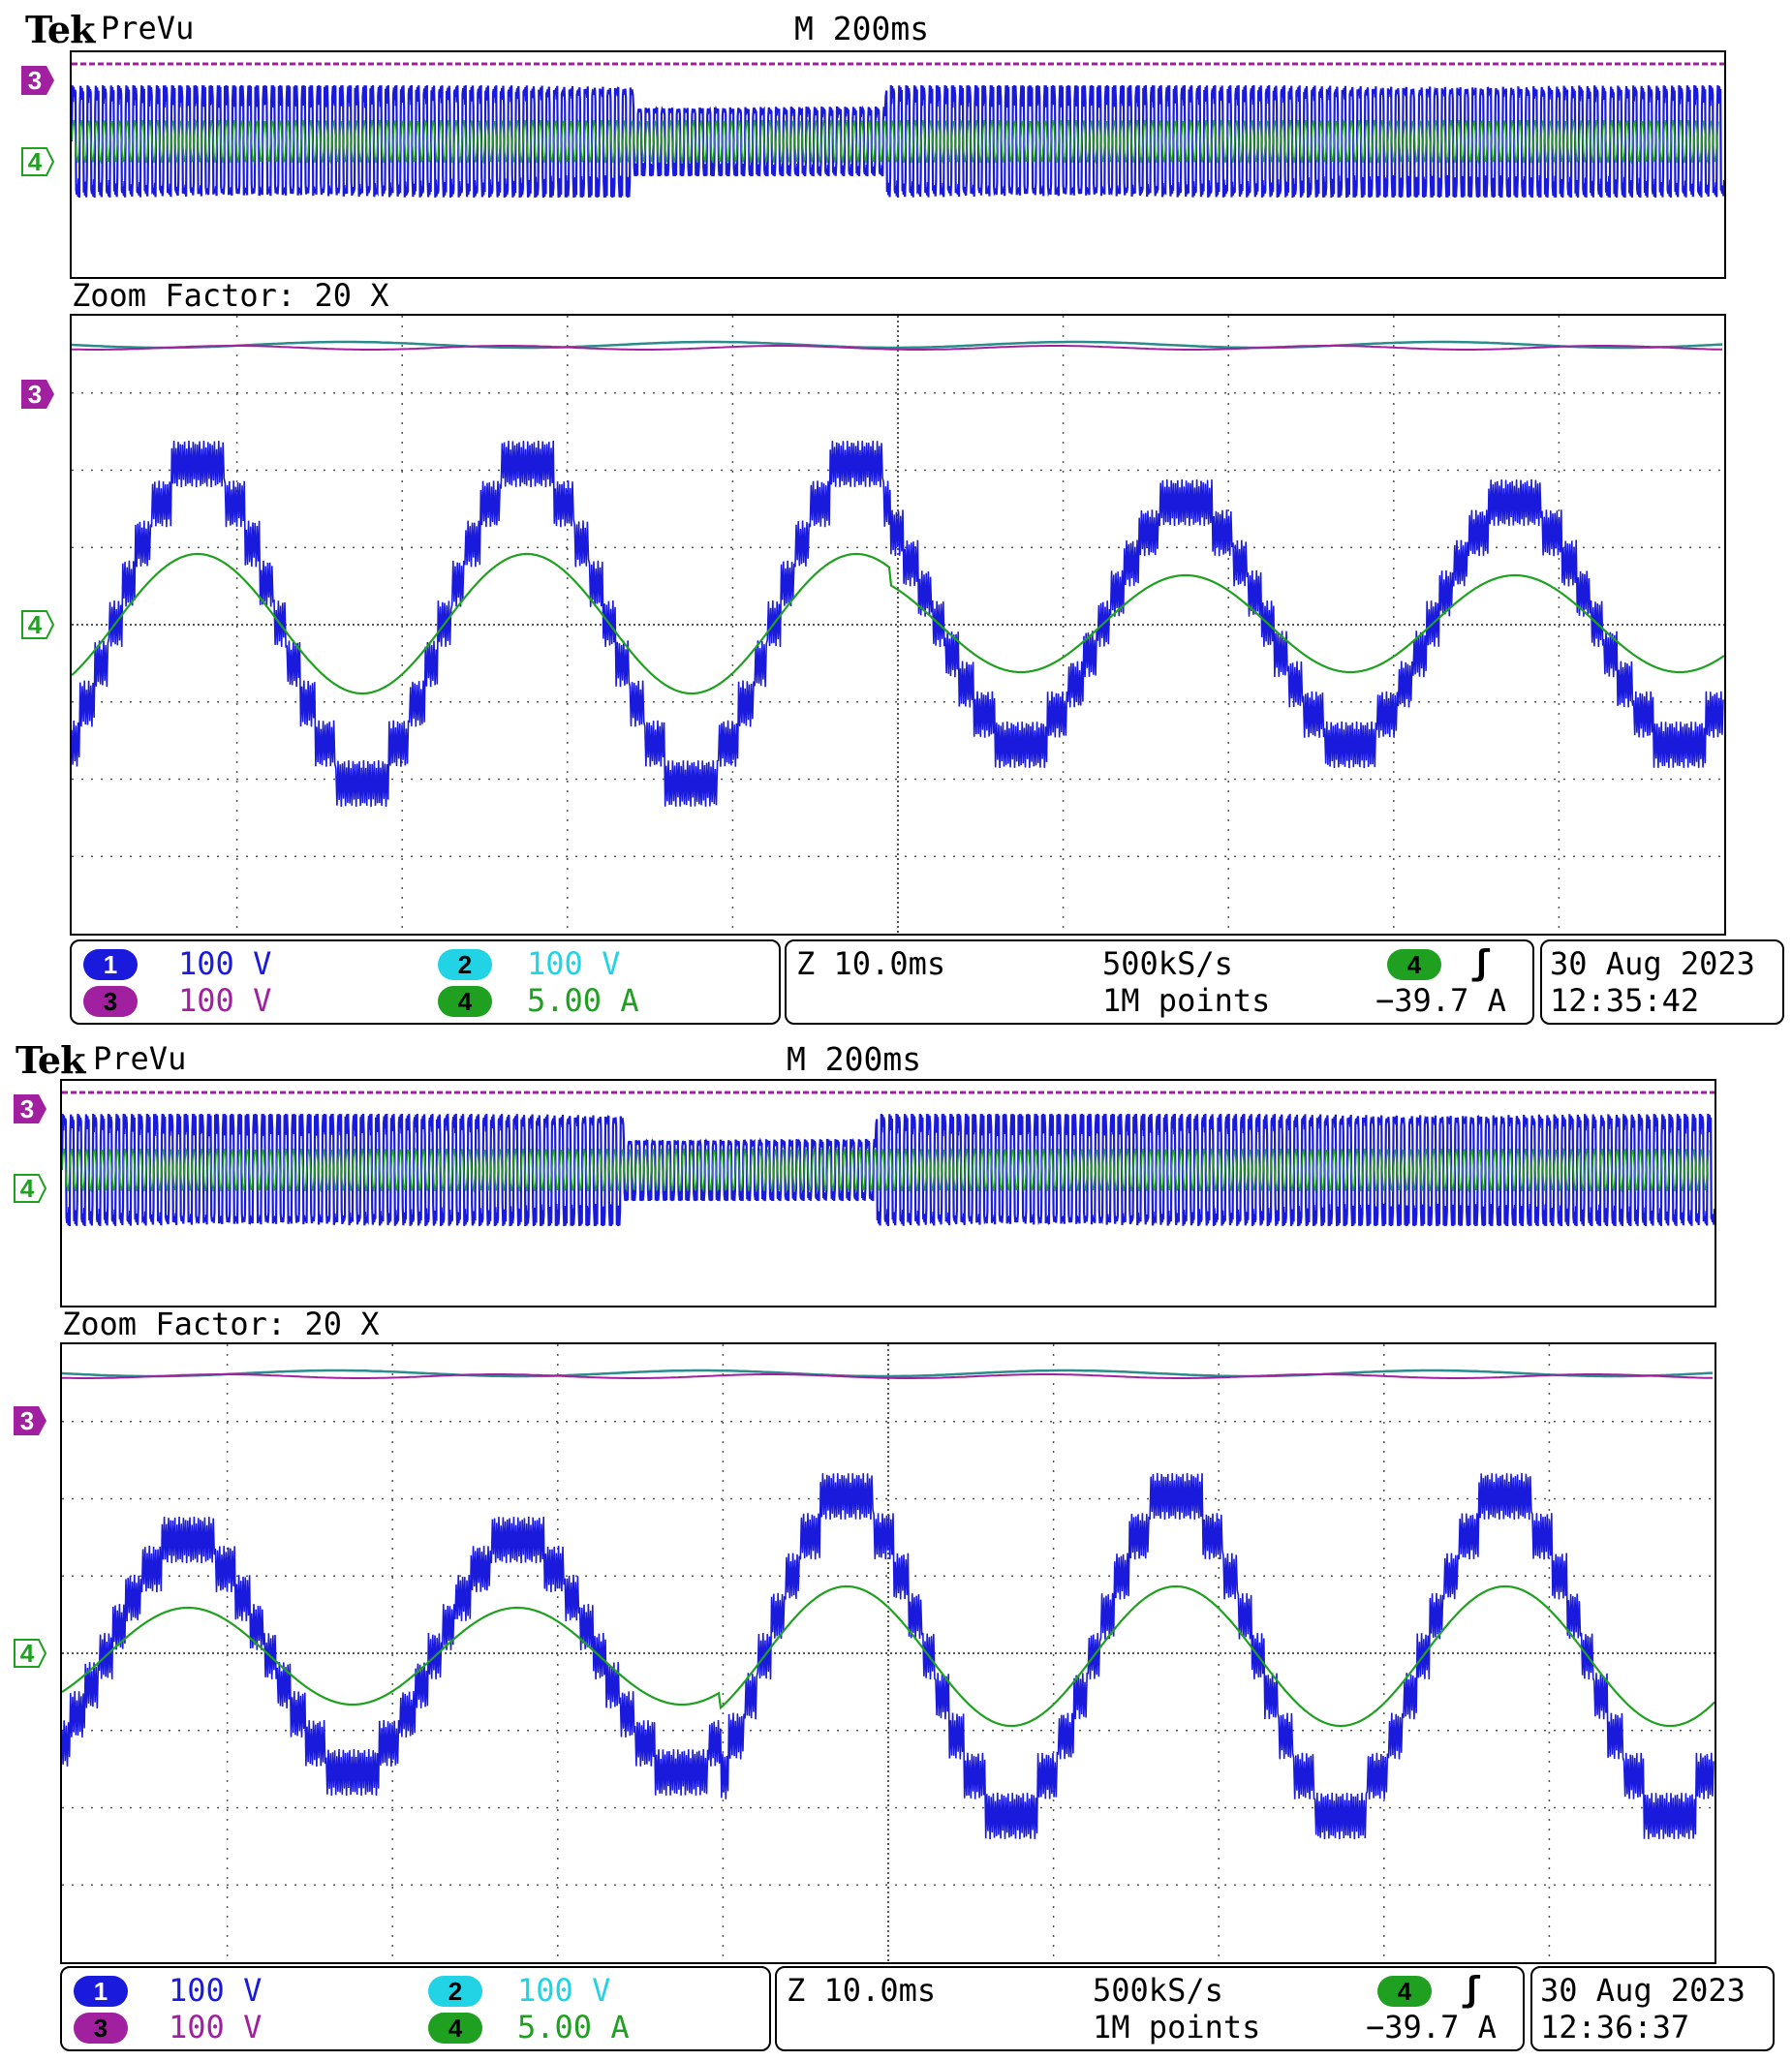 The image size is (1792, 2061). I want to click on capture-time: 12:36:37, so click(1615, 2027).